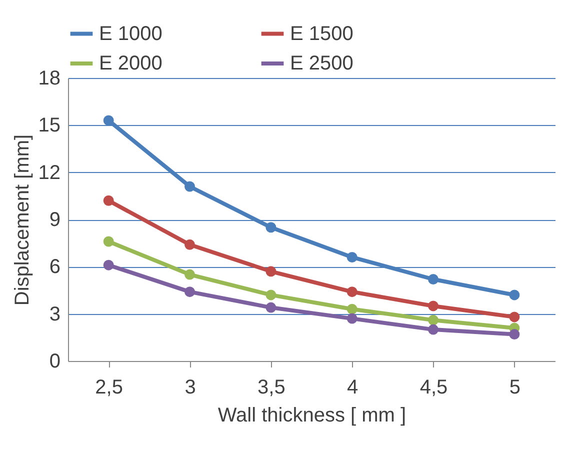  What do you see at coordinates (322, 33) in the screenshot?
I see `legend-label: E 1500` at bounding box center [322, 33].